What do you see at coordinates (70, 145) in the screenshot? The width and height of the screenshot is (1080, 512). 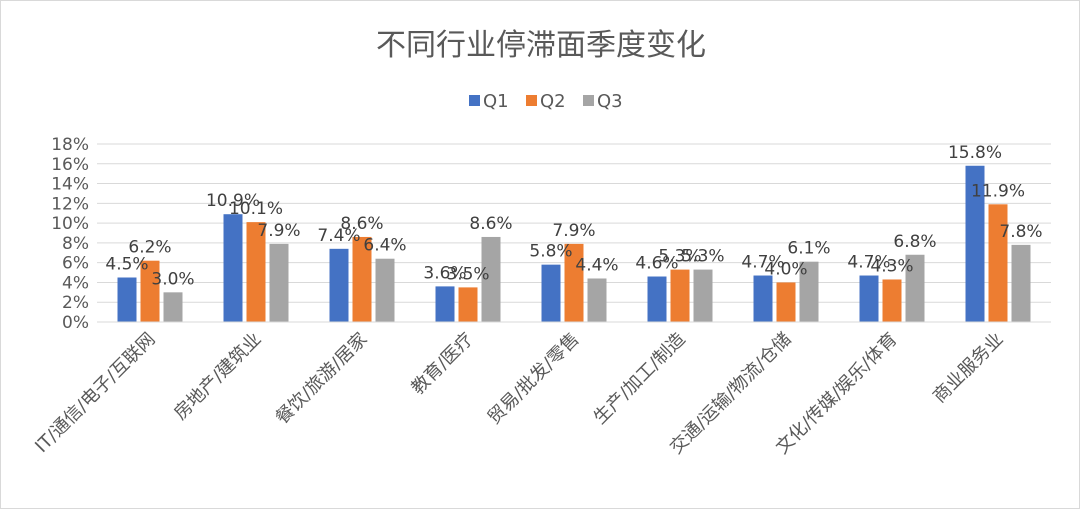 I see `y-tick-label: 18%` at bounding box center [70, 145].